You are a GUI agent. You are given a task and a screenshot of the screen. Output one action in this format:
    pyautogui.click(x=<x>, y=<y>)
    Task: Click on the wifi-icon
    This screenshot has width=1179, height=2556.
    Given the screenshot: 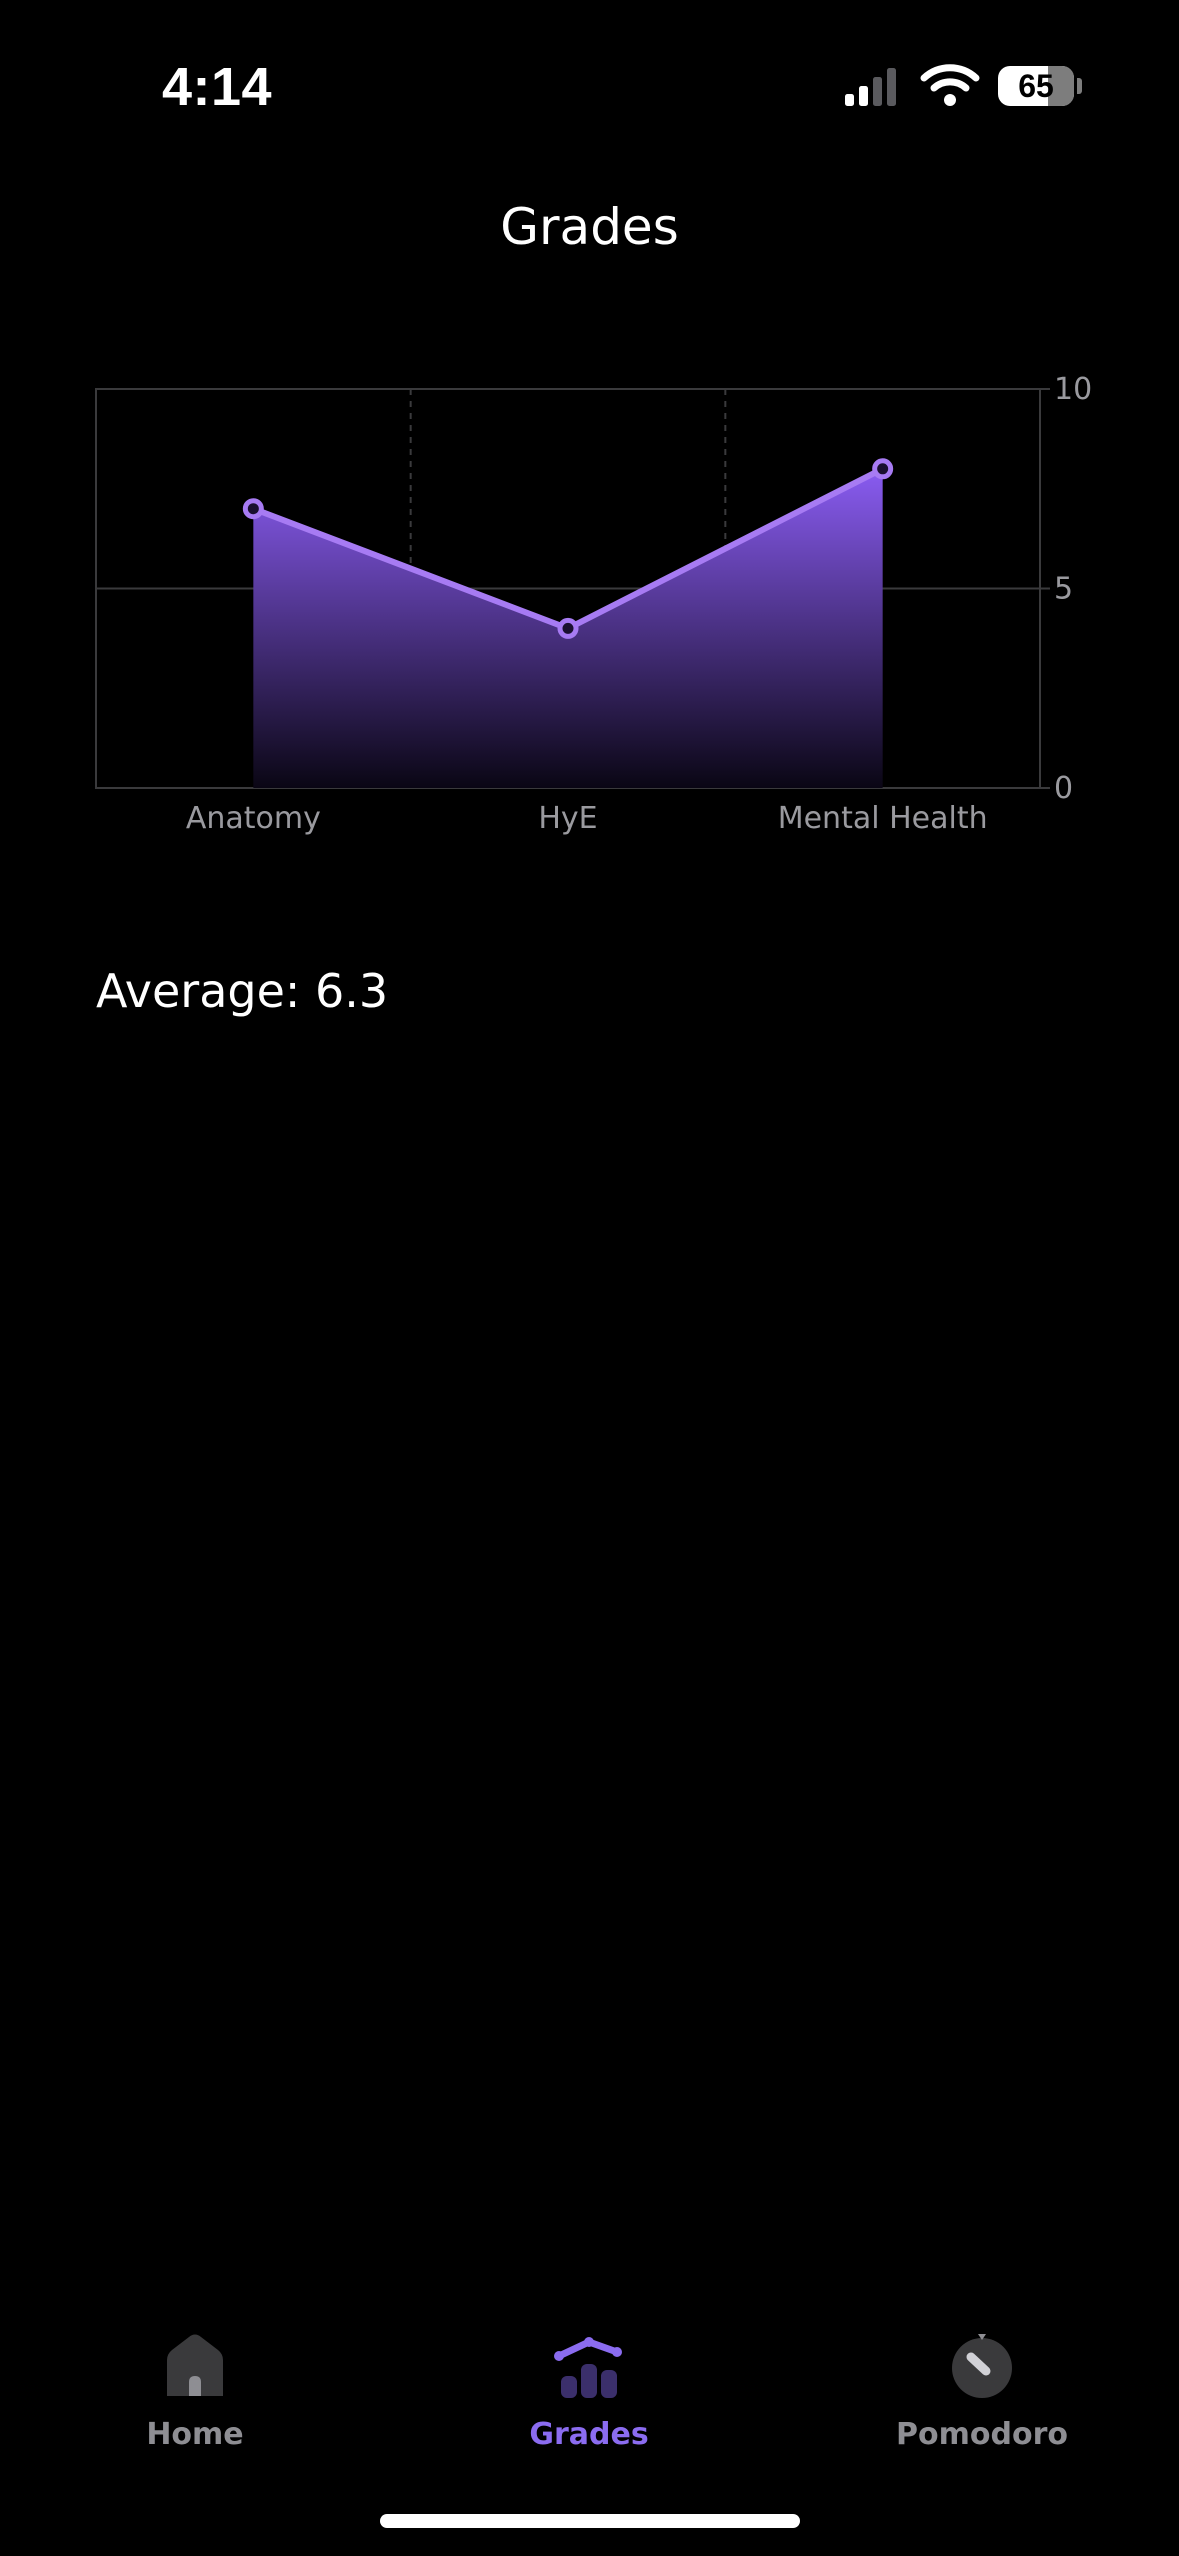 What is the action you would take?
    pyautogui.click(x=950, y=85)
    